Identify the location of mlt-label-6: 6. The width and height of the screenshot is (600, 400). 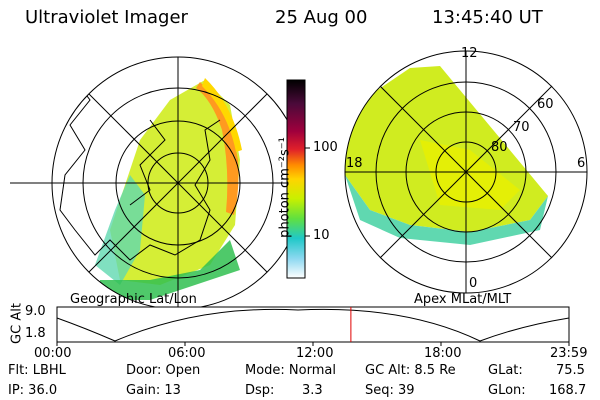
(581, 163).